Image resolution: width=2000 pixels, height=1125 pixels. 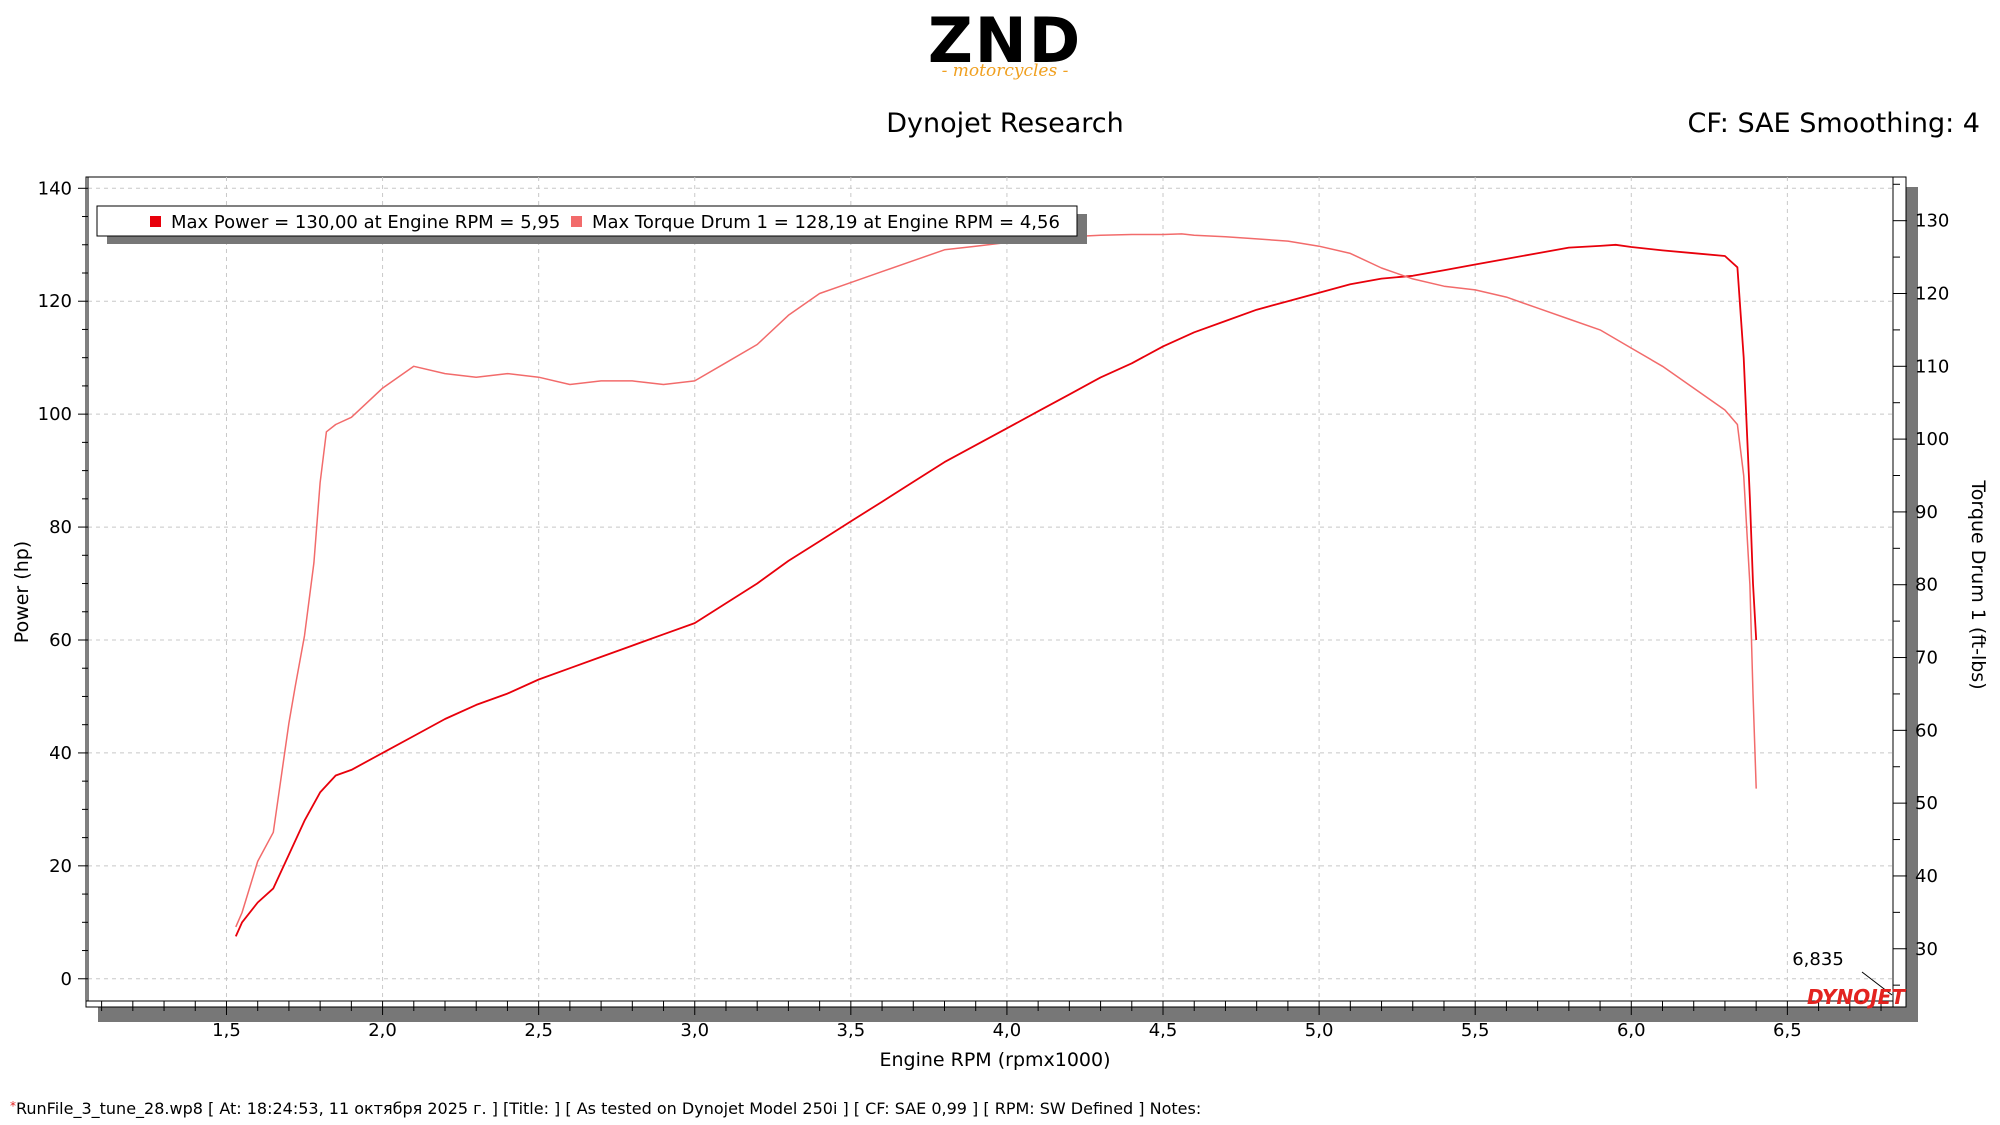 I want to click on cursor-label: 6,835, so click(x=1818, y=959).